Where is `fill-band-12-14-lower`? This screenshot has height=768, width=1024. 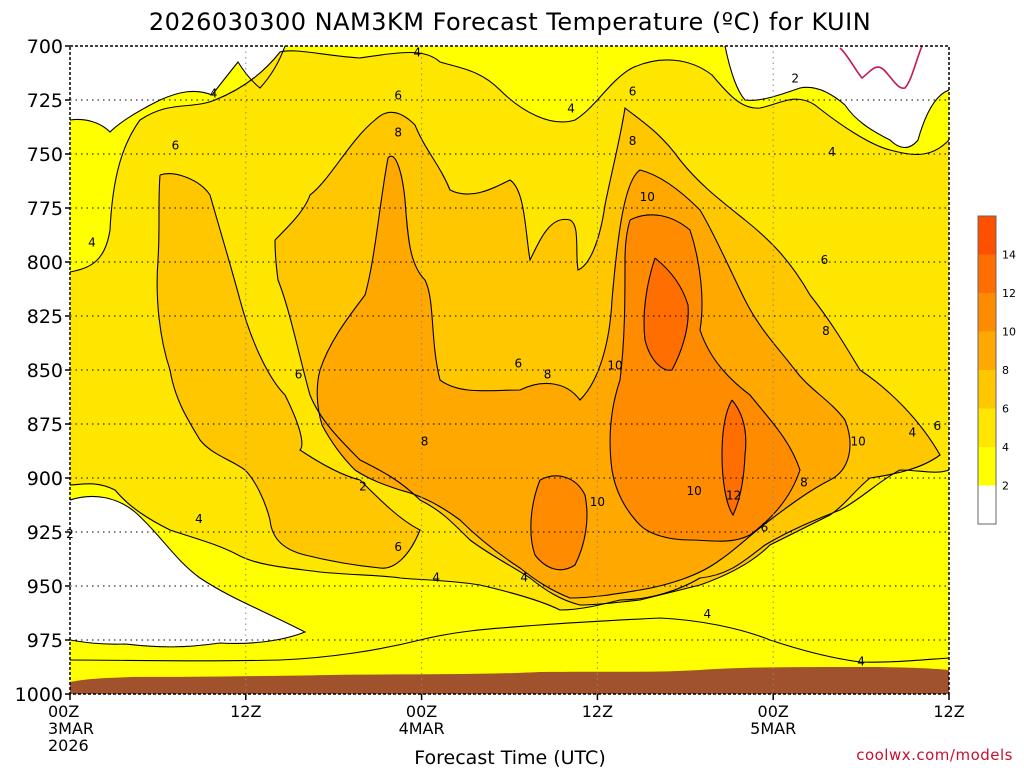 fill-band-12-14-lower is located at coordinates (734, 457).